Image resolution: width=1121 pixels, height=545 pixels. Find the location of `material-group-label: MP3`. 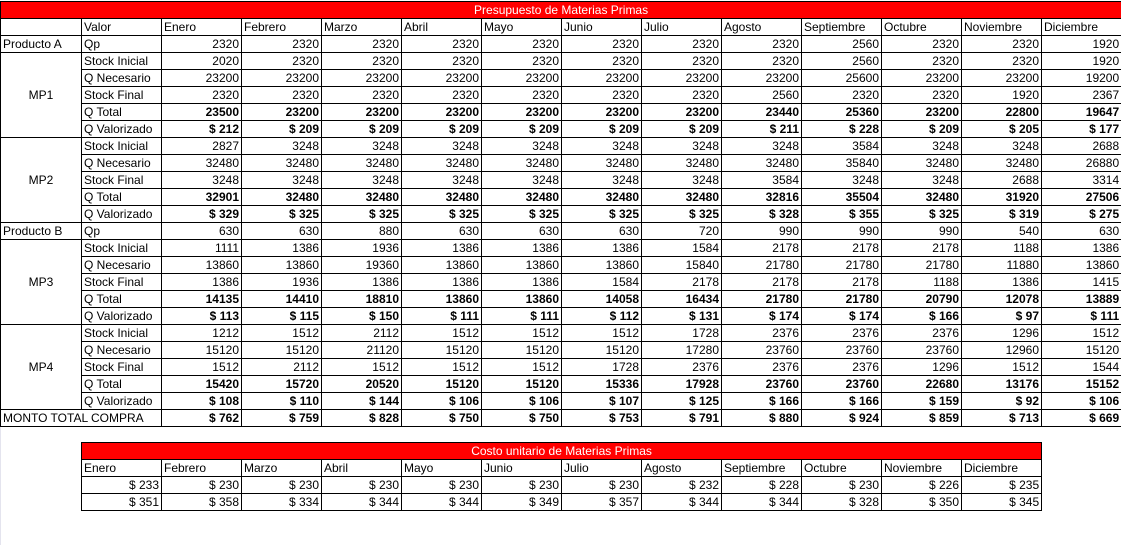

material-group-label: MP3 is located at coordinates (41, 282).